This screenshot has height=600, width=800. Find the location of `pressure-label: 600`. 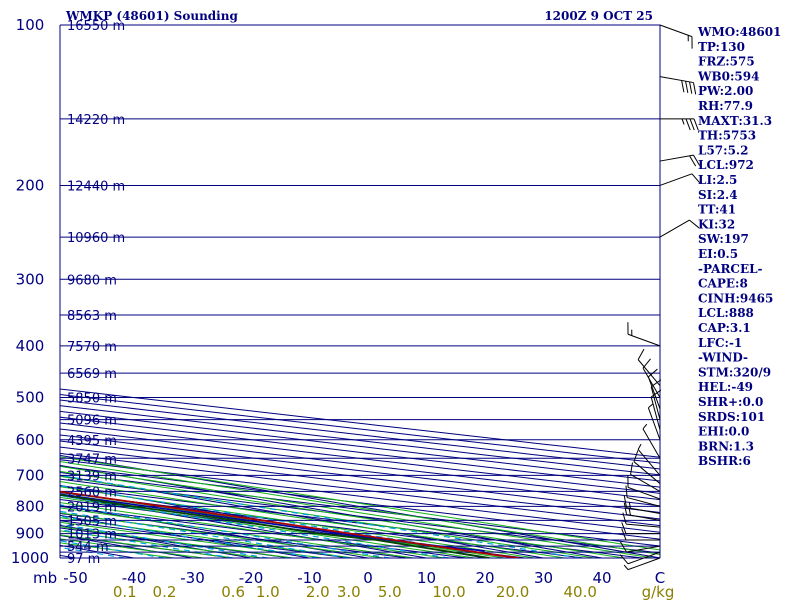

pressure-label: 600 is located at coordinates (30, 440).